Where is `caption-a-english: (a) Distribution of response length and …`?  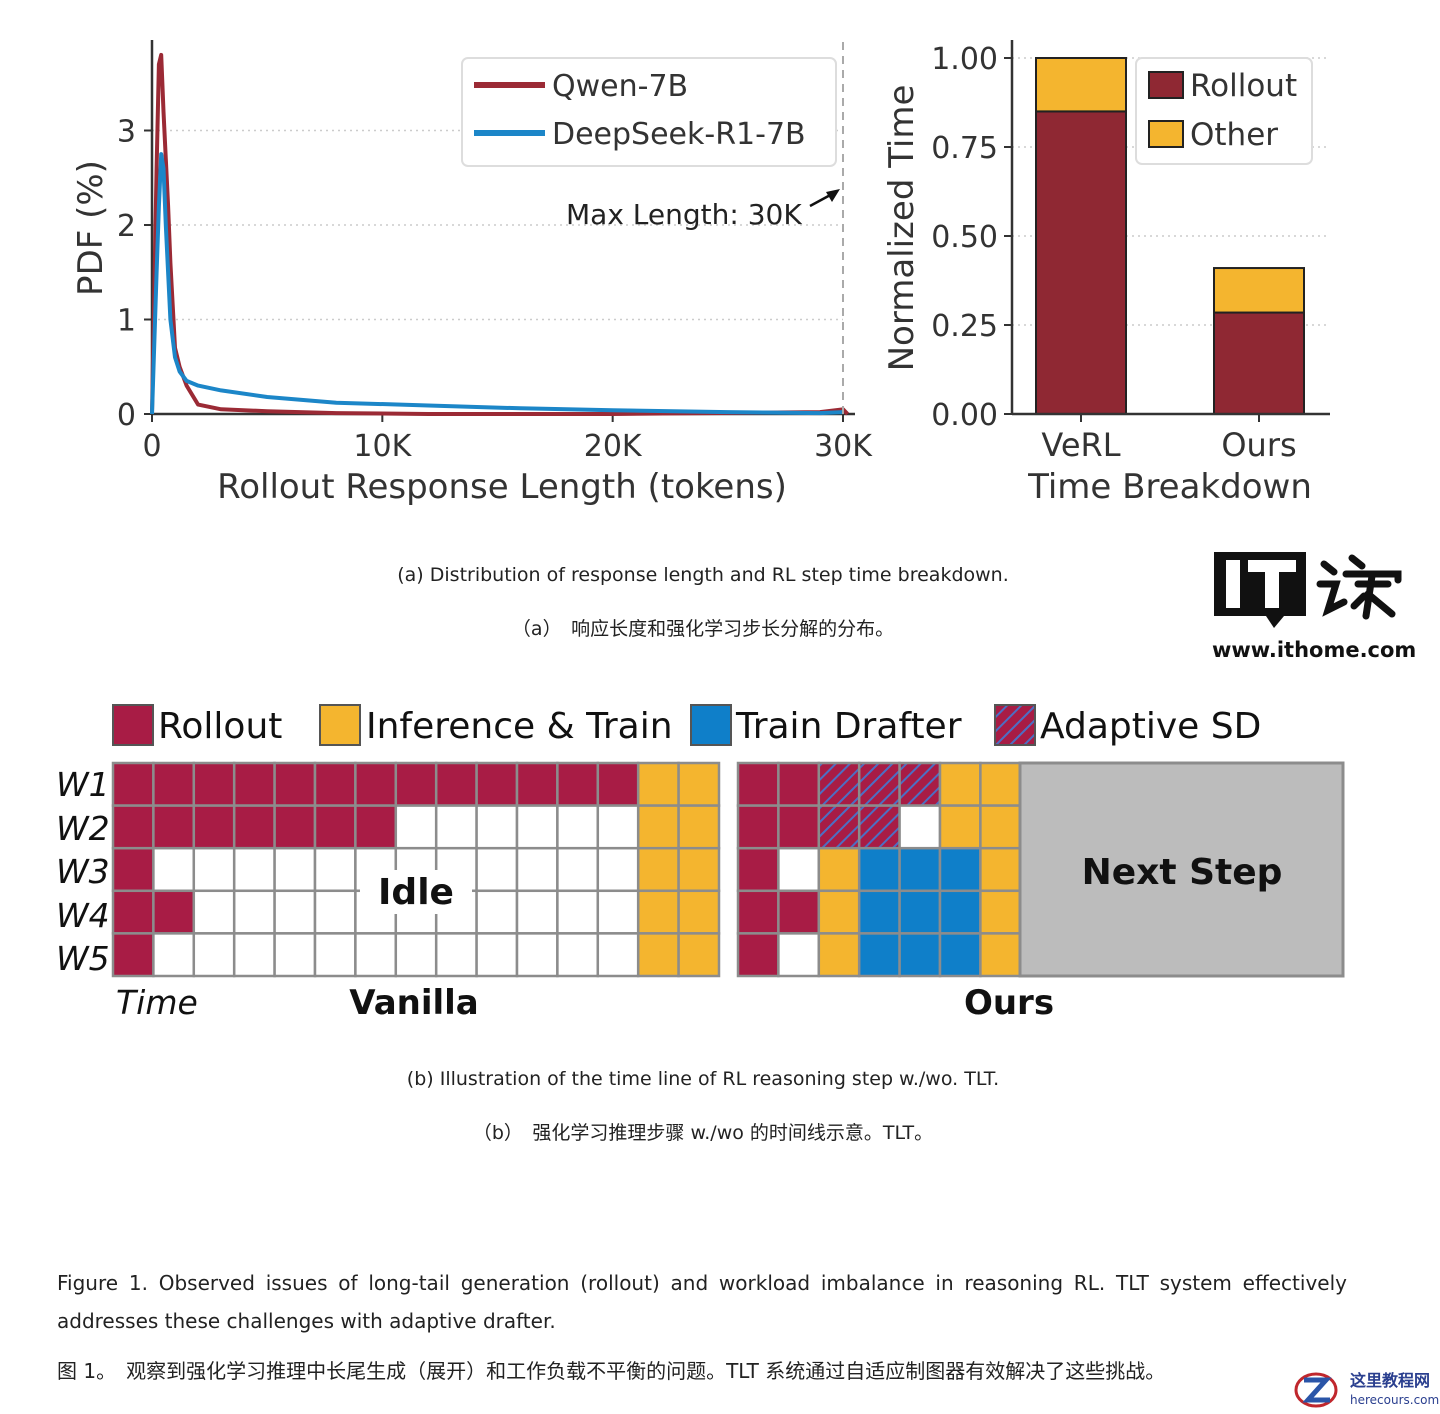 caption-a-english: (a) Distribution of response length and … is located at coordinates (703, 575).